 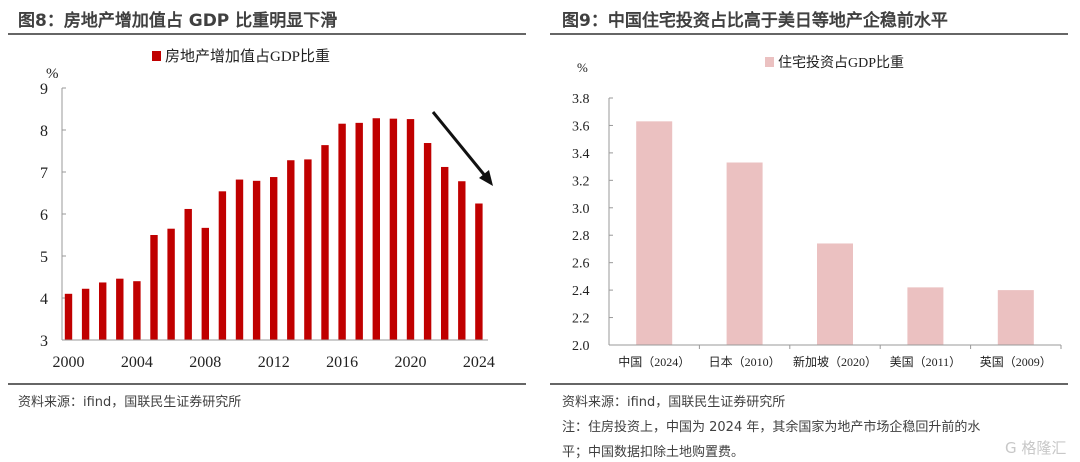 What do you see at coordinates (69, 362) in the screenshot?
I see `left-x-tick-label: 2000` at bounding box center [69, 362].